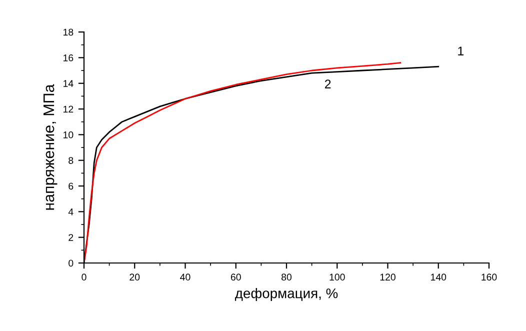  Describe the element at coordinates (489, 277) in the screenshot. I see `x-tick-label: 160` at that location.